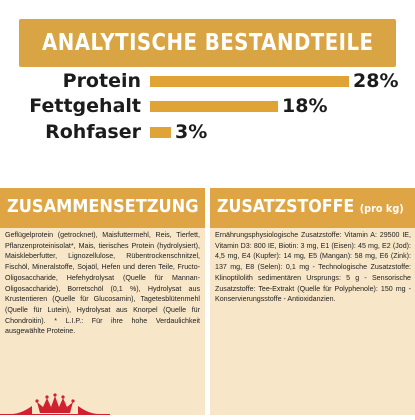  I want to click on nutrient-value: 28%, so click(376, 81).